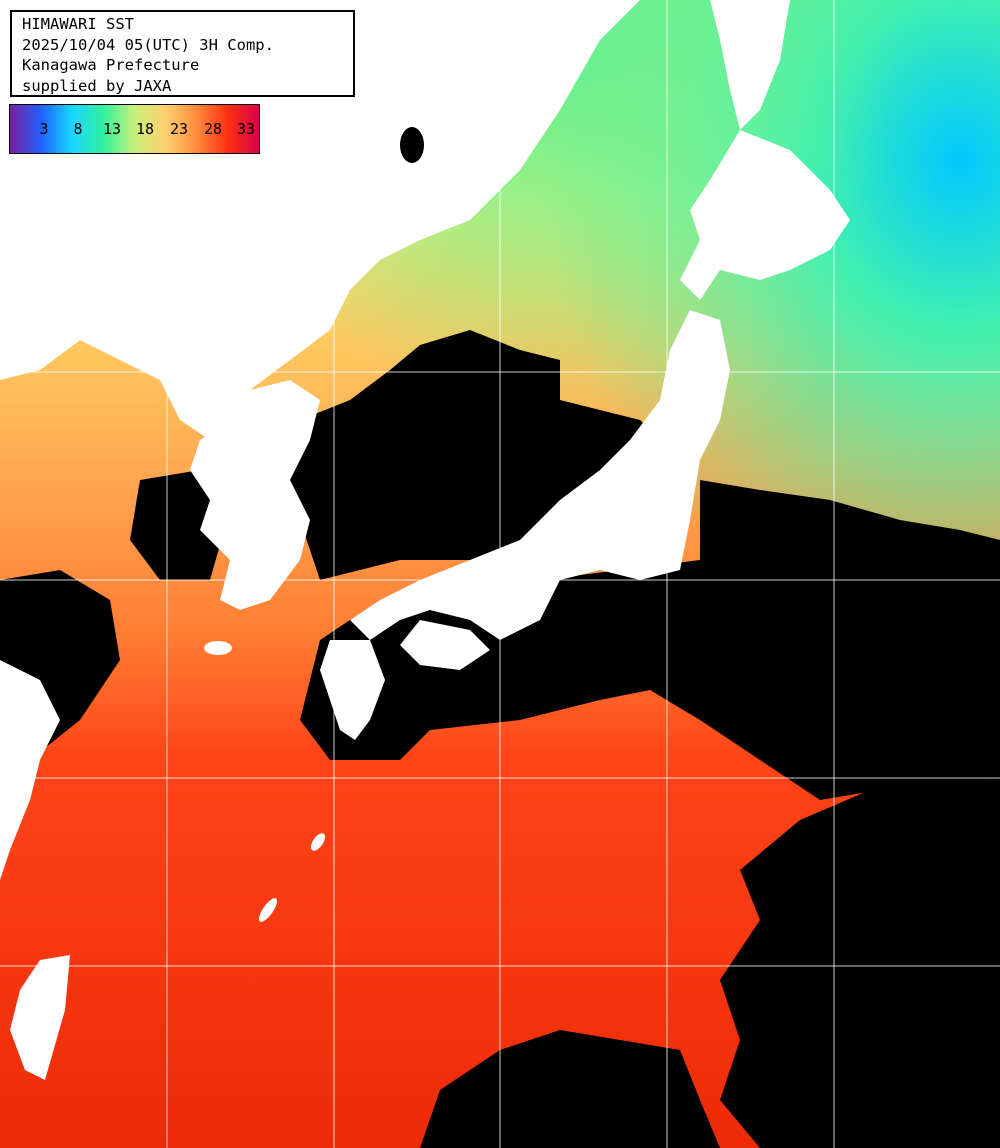 This screenshot has width=1000, height=1148. What do you see at coordinates (180, 525) in the screenshot?
I see `cloud-korea-west` at bounding box center [180, 525].